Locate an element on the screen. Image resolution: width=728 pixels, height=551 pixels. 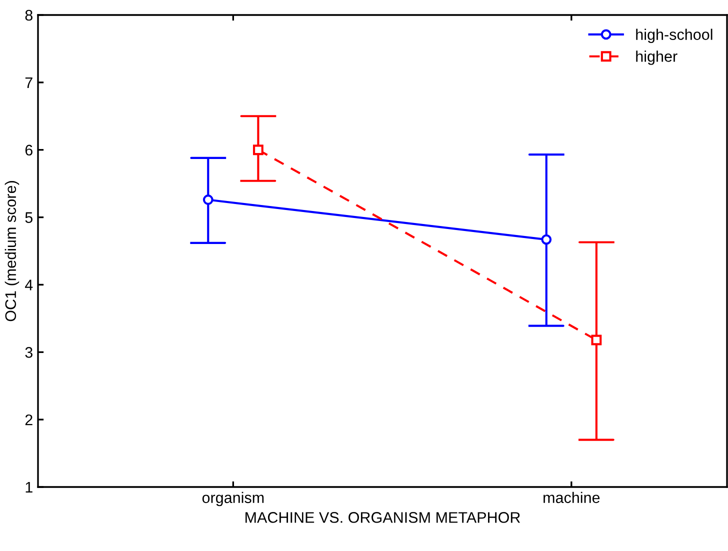
x-axis-title: MACHINE VS. ORGANISM METAPHOR is located at coordinates (383, 517).